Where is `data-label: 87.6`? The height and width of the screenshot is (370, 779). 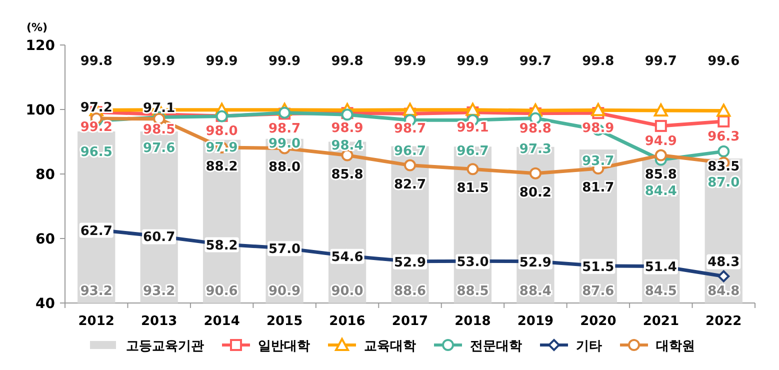
data-label: 87.6 is located at coordinates (598, 291).